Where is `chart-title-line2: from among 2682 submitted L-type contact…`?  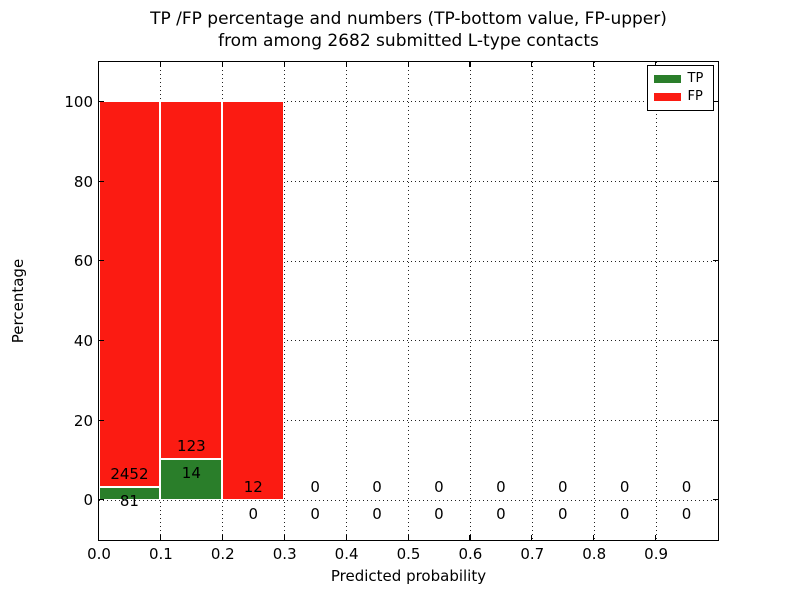 chart-title-line2: from among 2682 submitted L-type contact… is located at coordinates (408, 41).